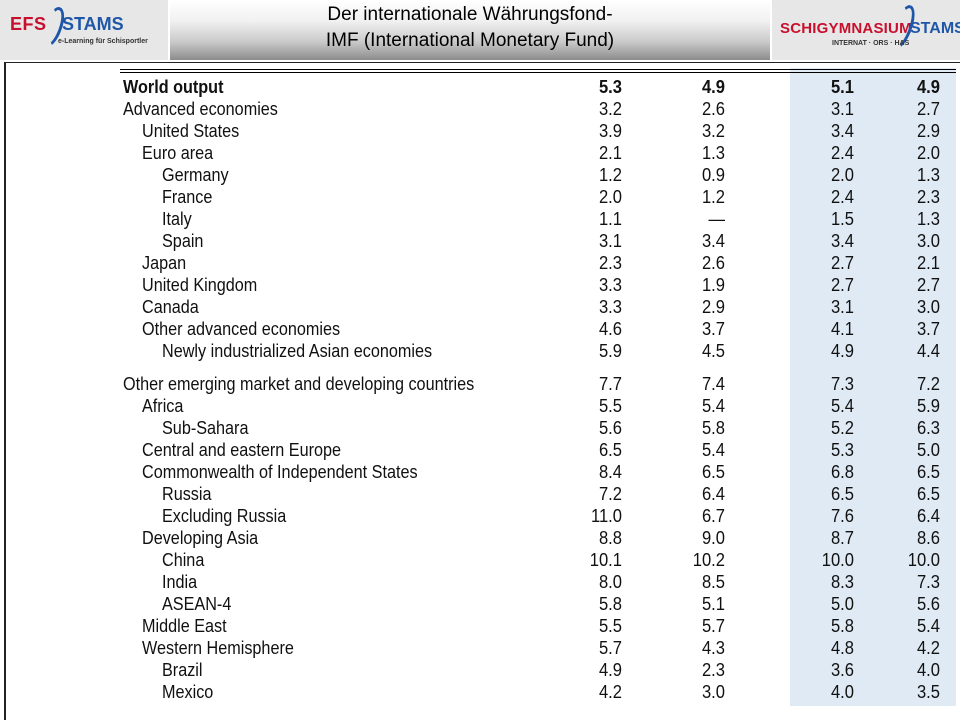  What do you see at coordinates (200, 109) in the screenshot?
I see `row-label: Advanced economies` at bounding box center [200, 109].